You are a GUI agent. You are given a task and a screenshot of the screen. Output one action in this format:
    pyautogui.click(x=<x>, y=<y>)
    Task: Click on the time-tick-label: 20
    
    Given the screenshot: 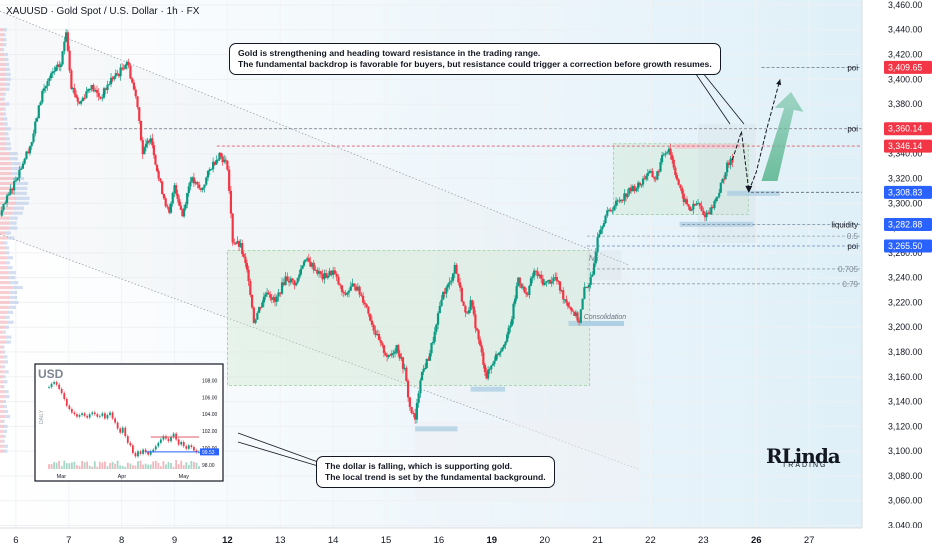 What is the action you would take?
    pyautogui.click(x=544, y=540)
    